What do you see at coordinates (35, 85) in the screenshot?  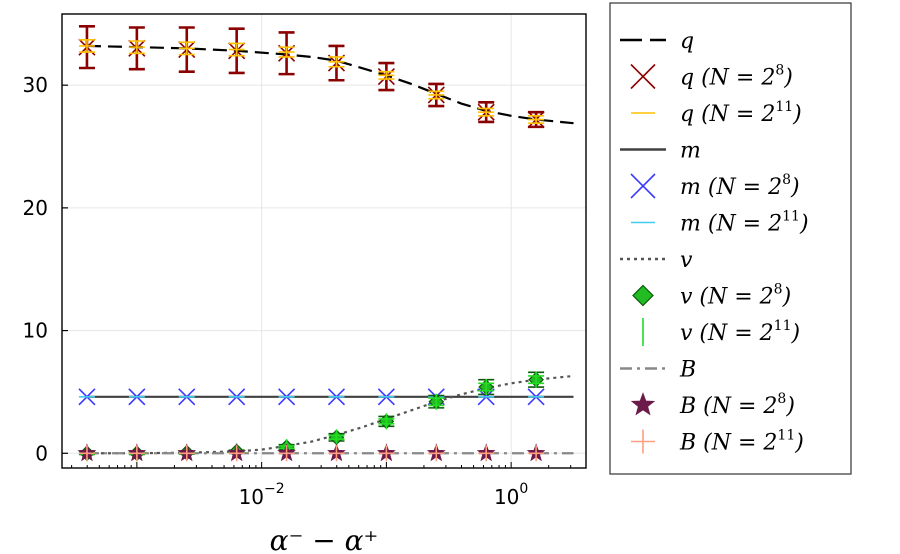 I see `y-tick-label: 30` at bounding box center [35, 85].